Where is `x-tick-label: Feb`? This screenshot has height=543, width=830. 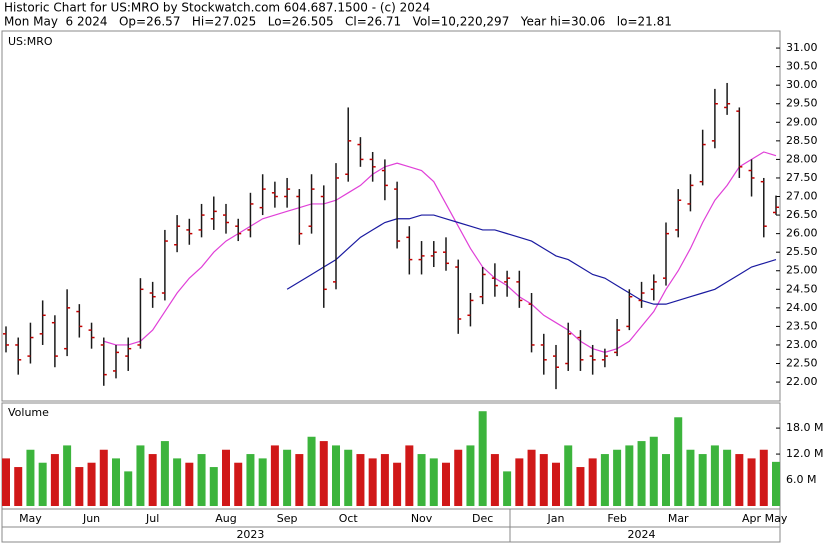
x-tick-label: Feb is located at coordinates (616, 518).